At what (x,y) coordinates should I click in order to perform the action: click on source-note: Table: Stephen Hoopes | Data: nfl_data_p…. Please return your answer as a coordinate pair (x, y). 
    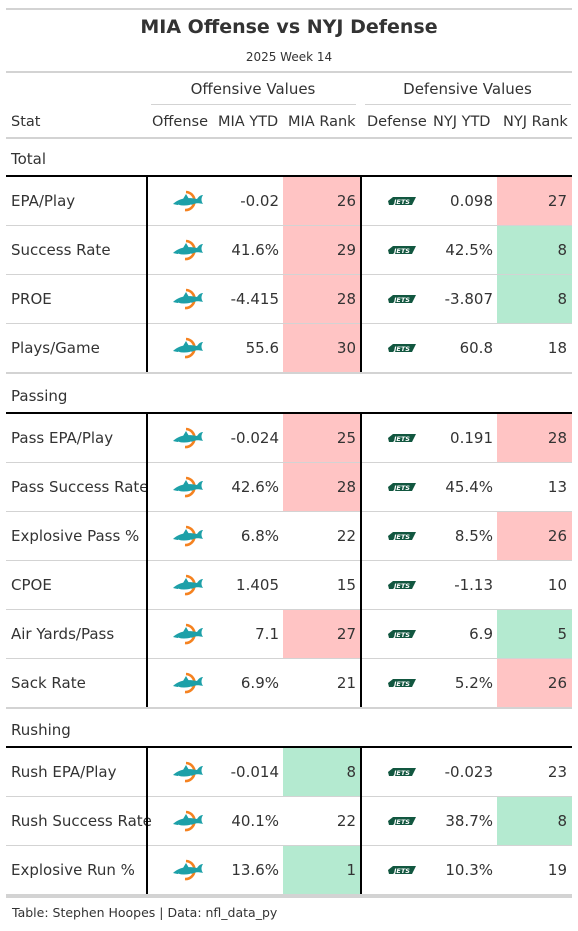
    Looking at the image, I should click on (145, 912).